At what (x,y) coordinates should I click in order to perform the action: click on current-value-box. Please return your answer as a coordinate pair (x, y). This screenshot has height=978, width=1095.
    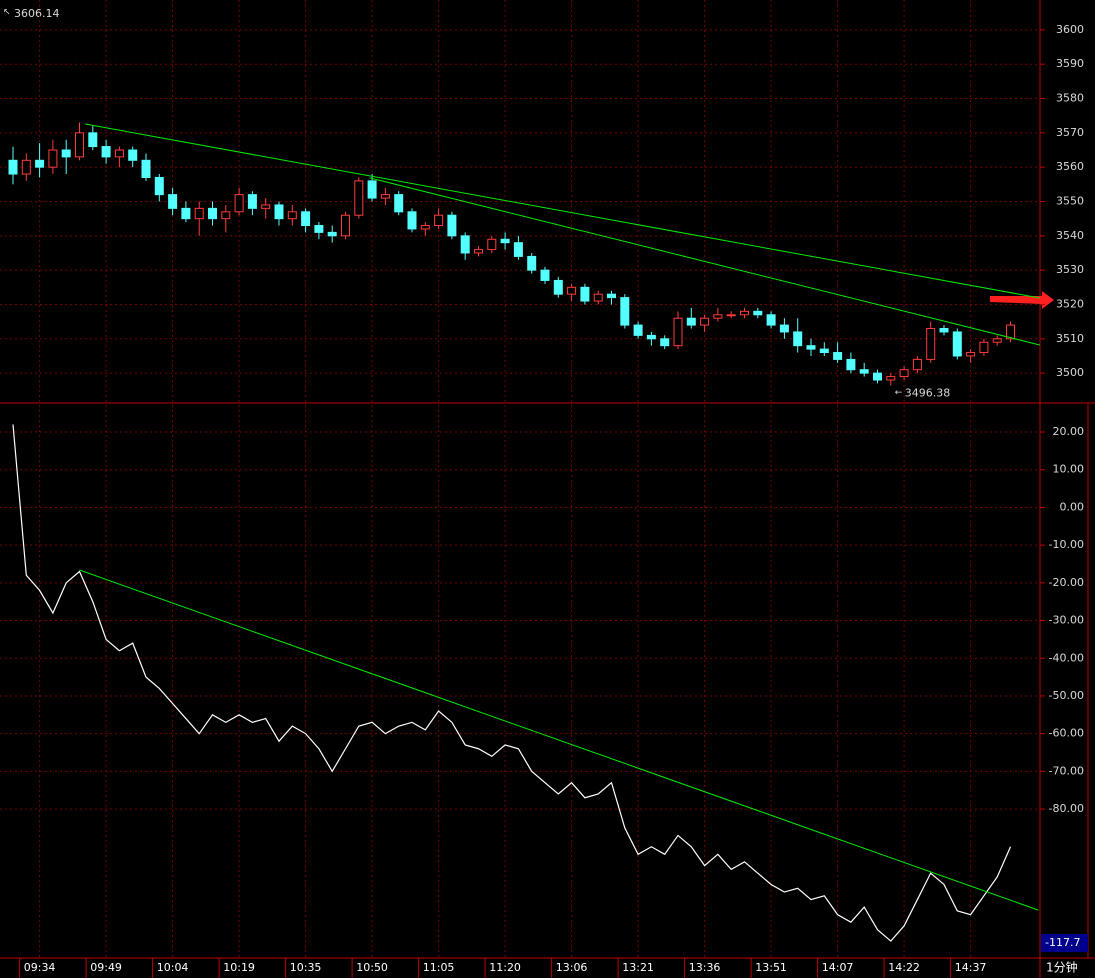
    Looking at the image, I should click on (1064, 943).